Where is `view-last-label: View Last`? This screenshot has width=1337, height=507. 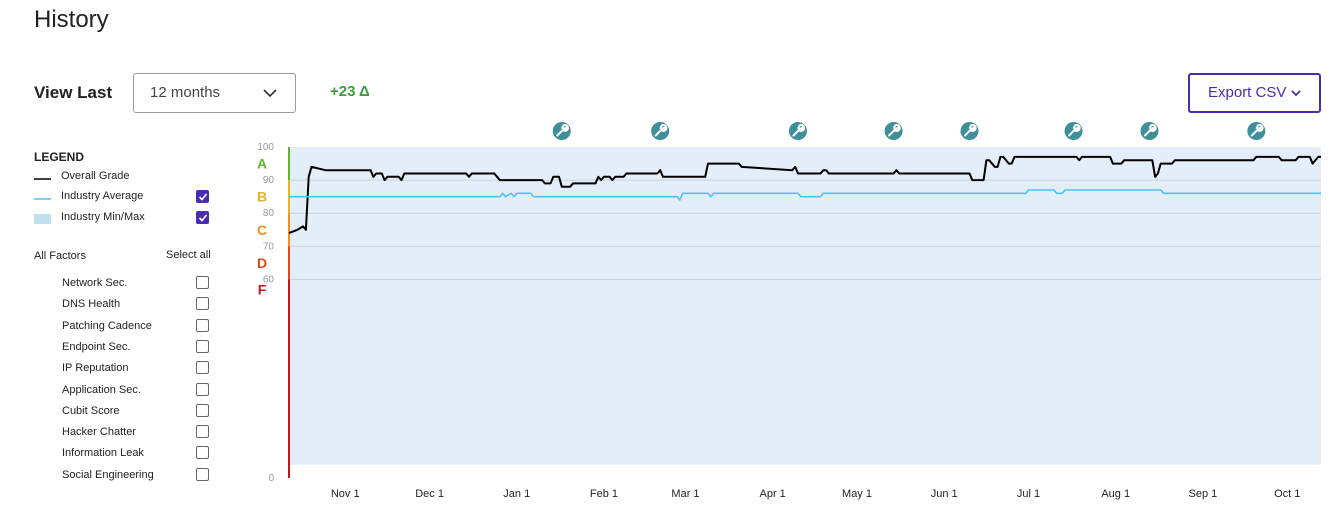 view-last-label: View Last is located at coordinates (73, 92).